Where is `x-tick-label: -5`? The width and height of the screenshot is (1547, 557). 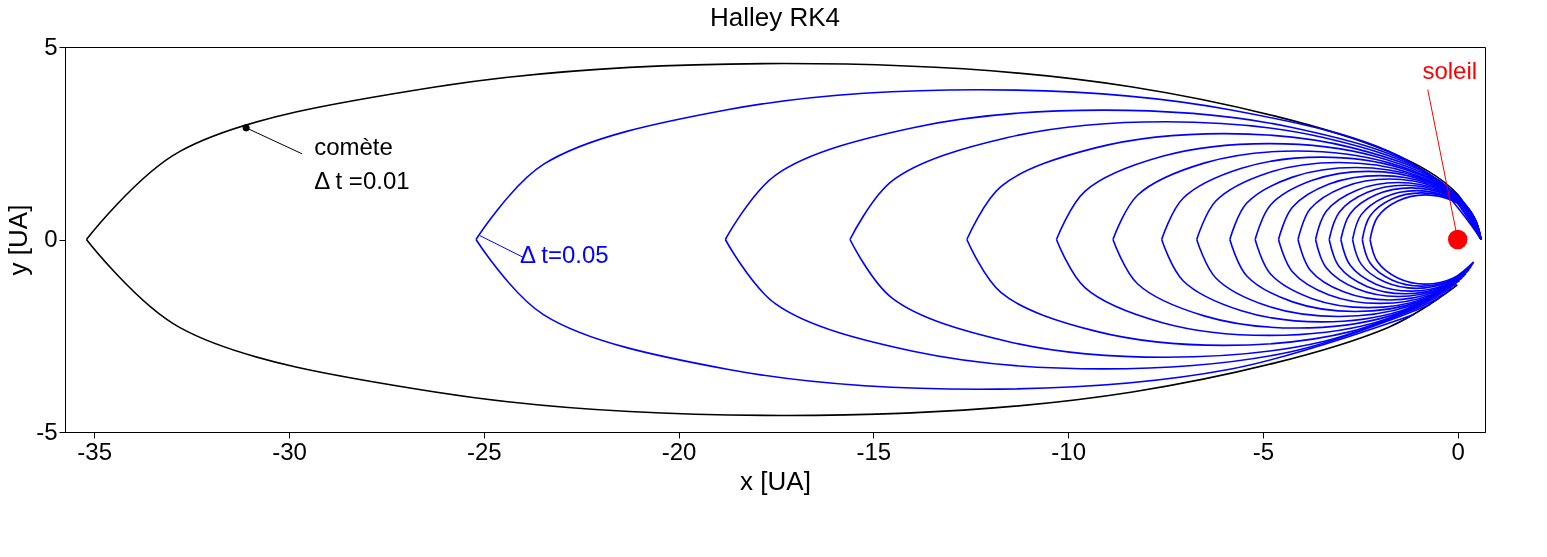 x-tick-label: -5 is located at coordinates (1263, 451).